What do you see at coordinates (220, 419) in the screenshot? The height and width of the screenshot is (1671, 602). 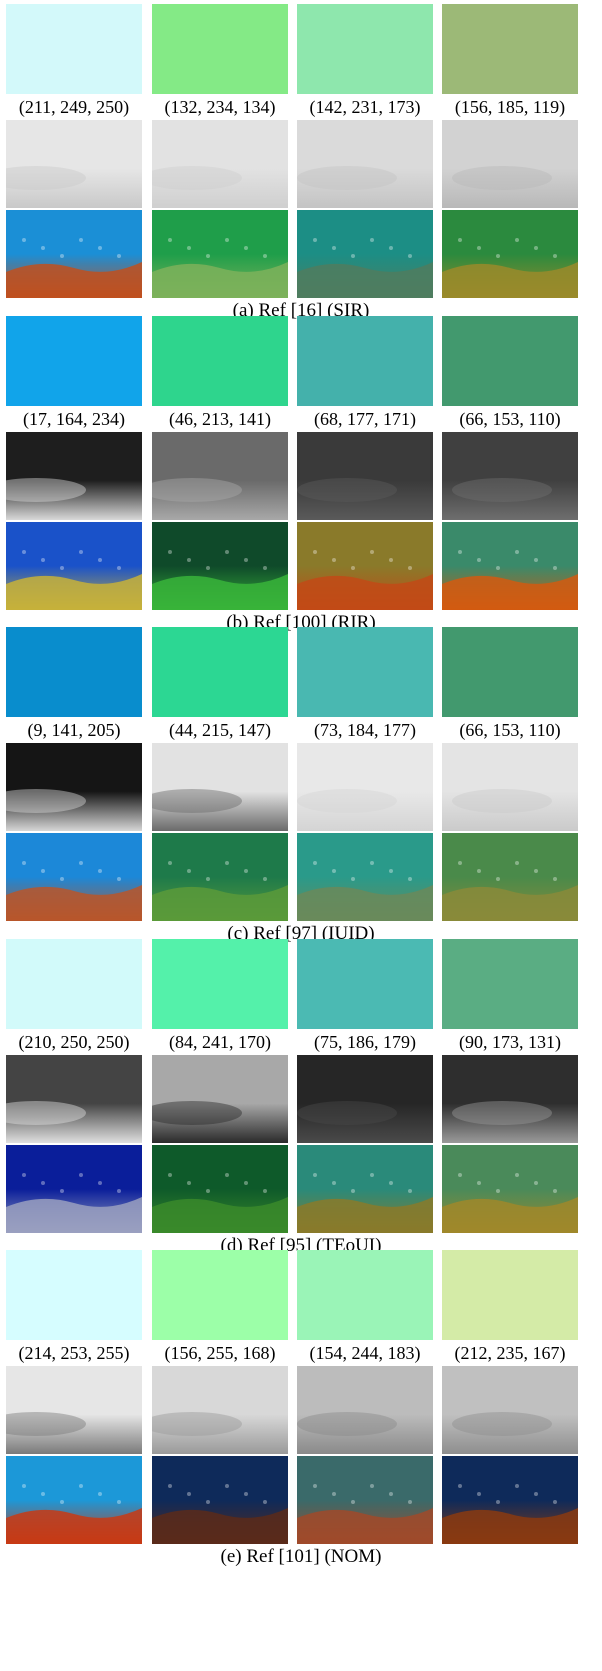 I see `rgb-label: (46, 213, 141)` at bounding box center [220, 419].